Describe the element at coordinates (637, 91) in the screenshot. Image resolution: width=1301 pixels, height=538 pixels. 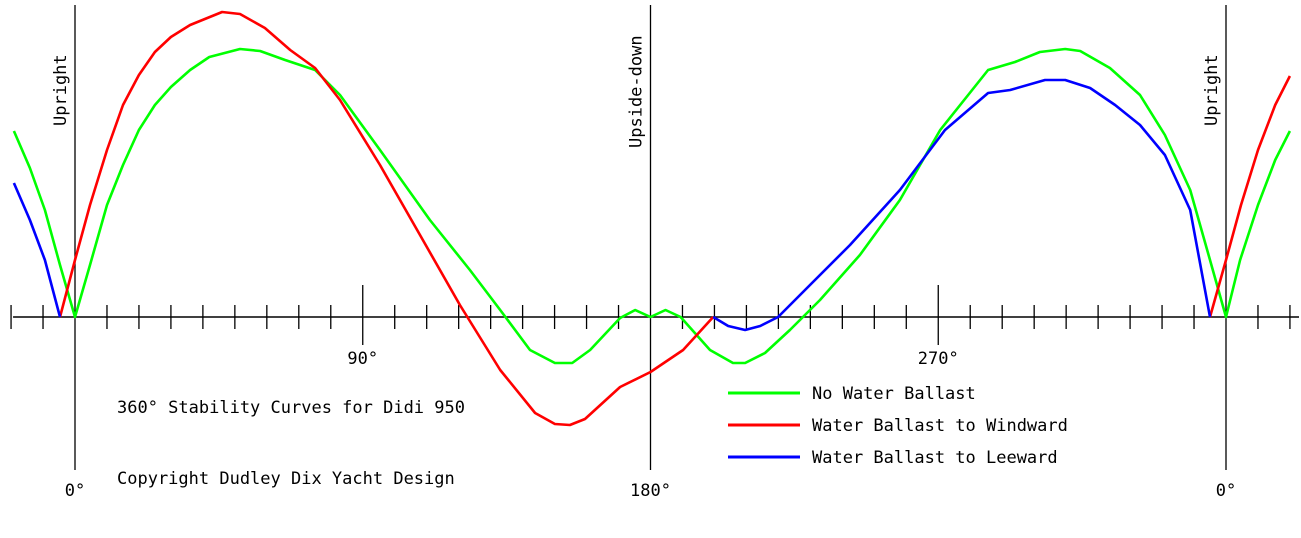
I see `annotation-upside-down: Upside-down` at that location.